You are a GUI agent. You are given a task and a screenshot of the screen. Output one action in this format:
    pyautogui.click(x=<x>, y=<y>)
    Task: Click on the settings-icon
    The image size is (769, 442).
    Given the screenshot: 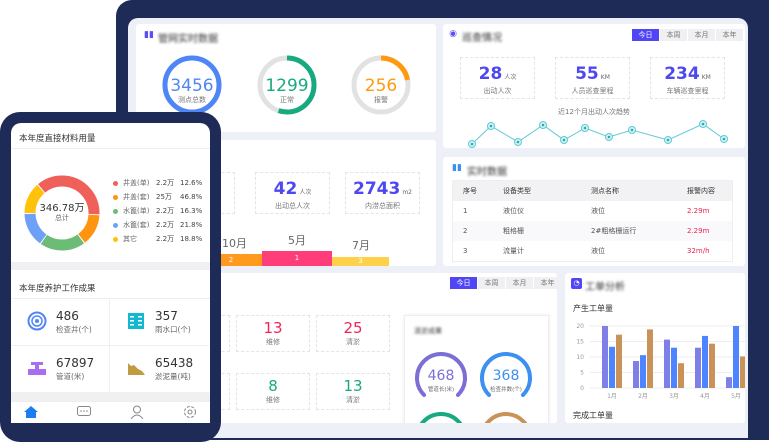 What is the action you would take?
    pyautogui.click(x=190, y=412)
    